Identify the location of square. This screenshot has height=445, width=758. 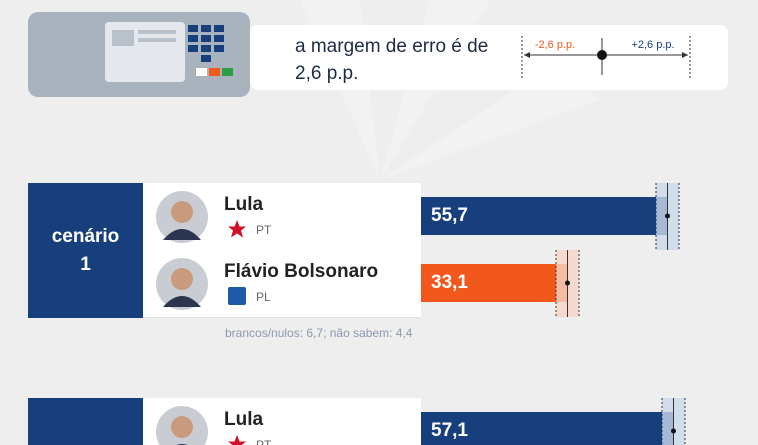
(237, 296).